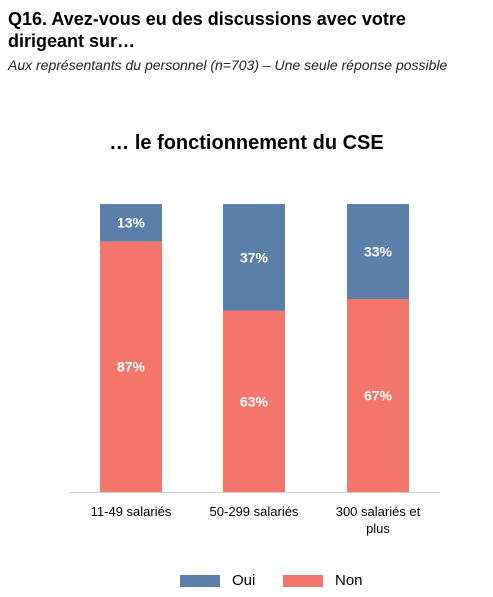  I want to click on data-label-oui-2: 37%, so click(254, 257).